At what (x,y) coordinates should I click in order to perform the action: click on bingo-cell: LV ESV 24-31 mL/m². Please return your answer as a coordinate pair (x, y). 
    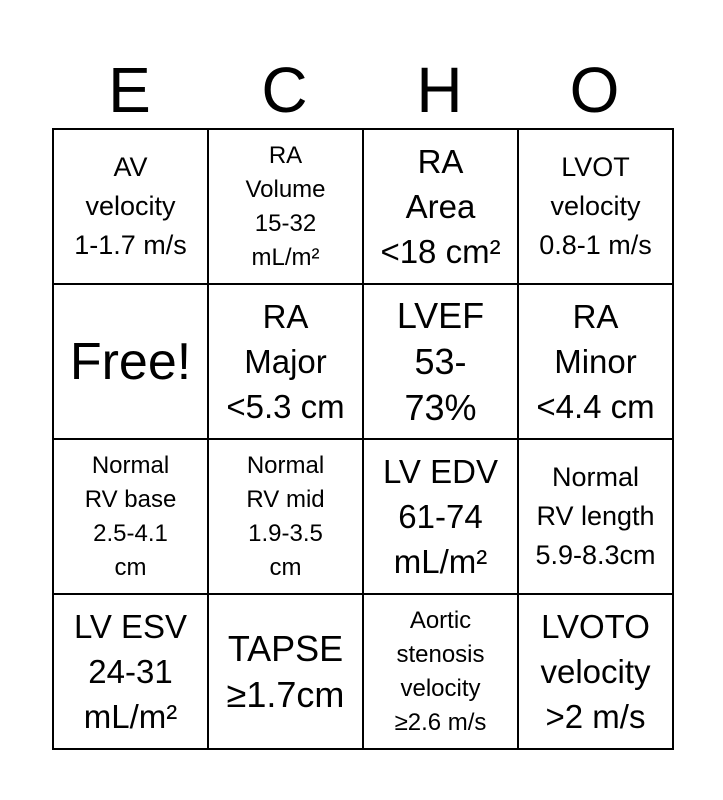
    Looking at the image, I should click on (130, 671).